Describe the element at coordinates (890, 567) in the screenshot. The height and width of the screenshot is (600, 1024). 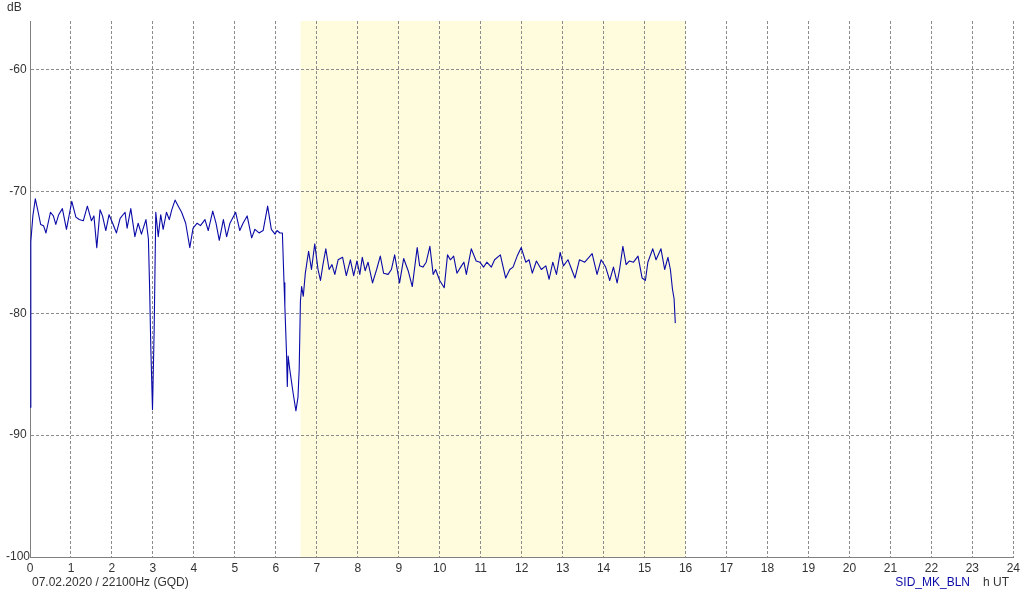
I see `x-tick-label: 21` at that location.